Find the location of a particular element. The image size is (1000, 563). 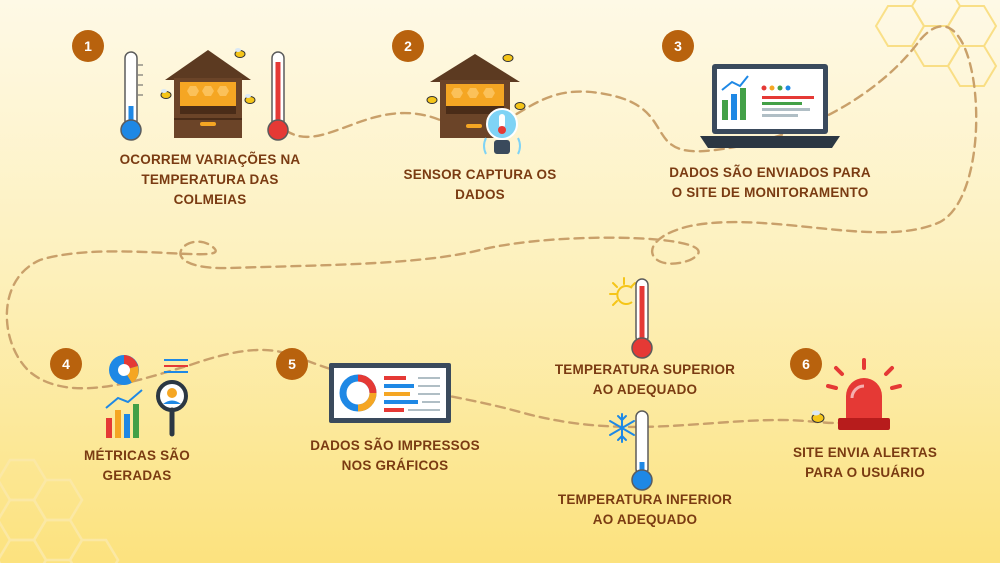

step-2-illustration is located at coordinates (476, 104).